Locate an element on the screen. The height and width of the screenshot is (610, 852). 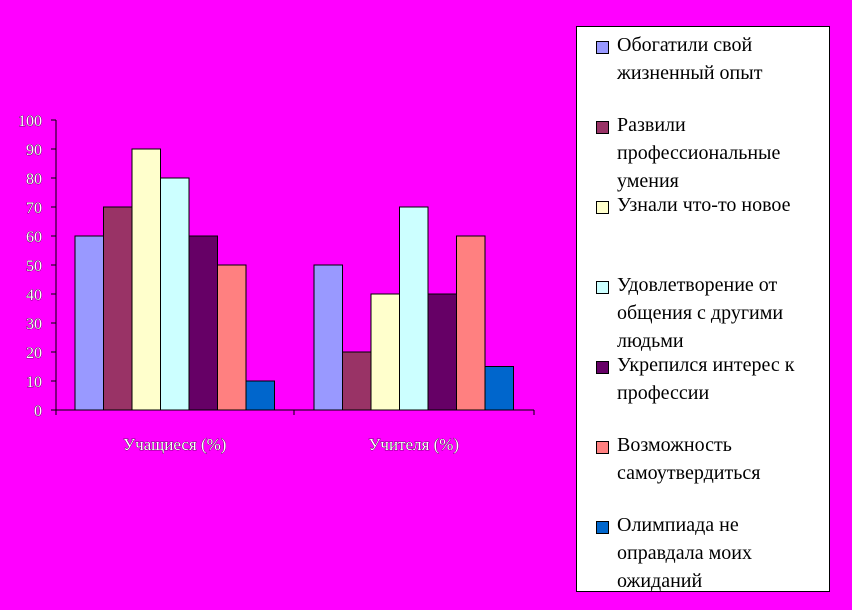
y-tick-label: 80 is located at coordinates (34, 179).